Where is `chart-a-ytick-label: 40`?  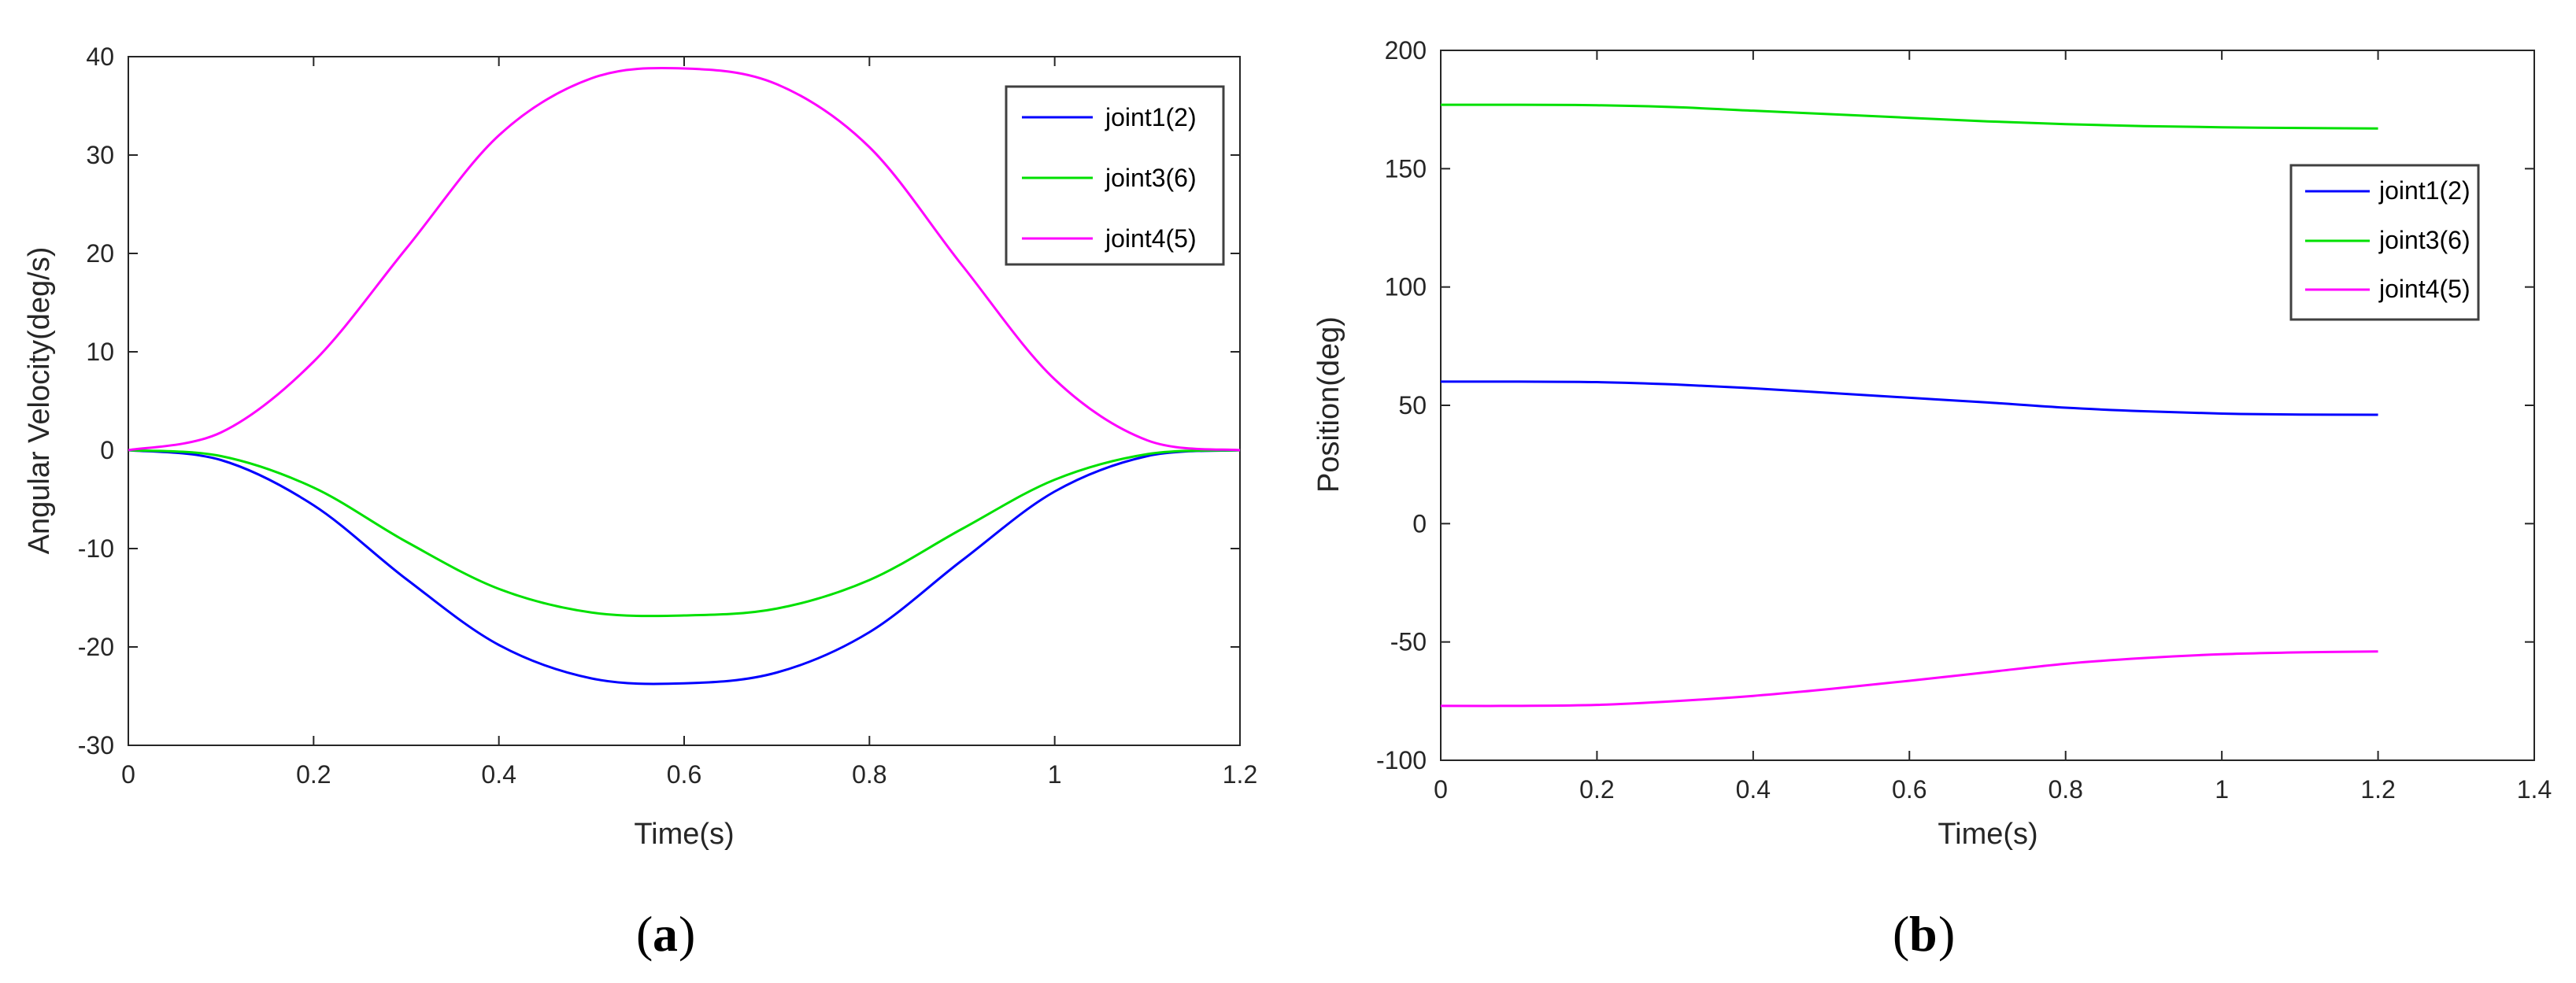 chart-a-ytick-label: 40 is located at coordinates (100, 56).